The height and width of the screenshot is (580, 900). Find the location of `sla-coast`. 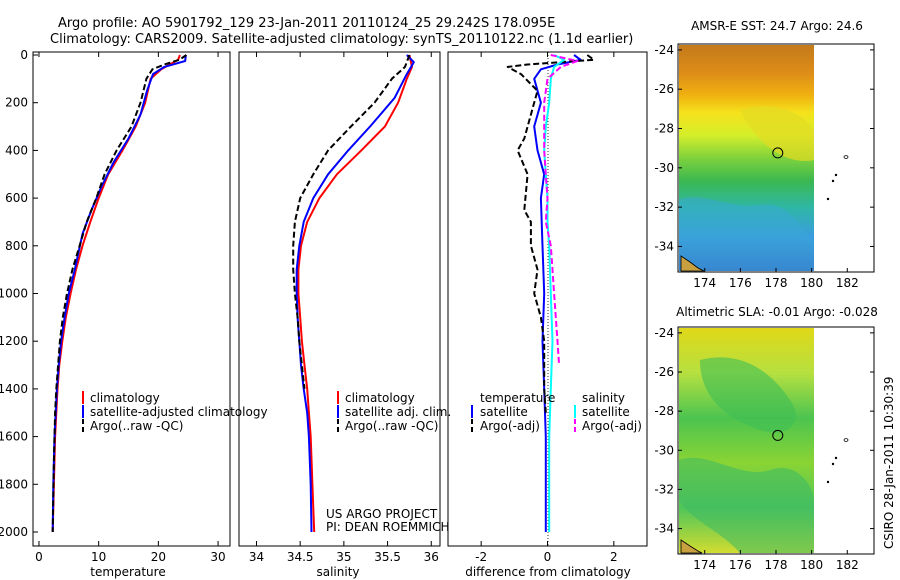

sla-coast is located at coordinates (691, 546).